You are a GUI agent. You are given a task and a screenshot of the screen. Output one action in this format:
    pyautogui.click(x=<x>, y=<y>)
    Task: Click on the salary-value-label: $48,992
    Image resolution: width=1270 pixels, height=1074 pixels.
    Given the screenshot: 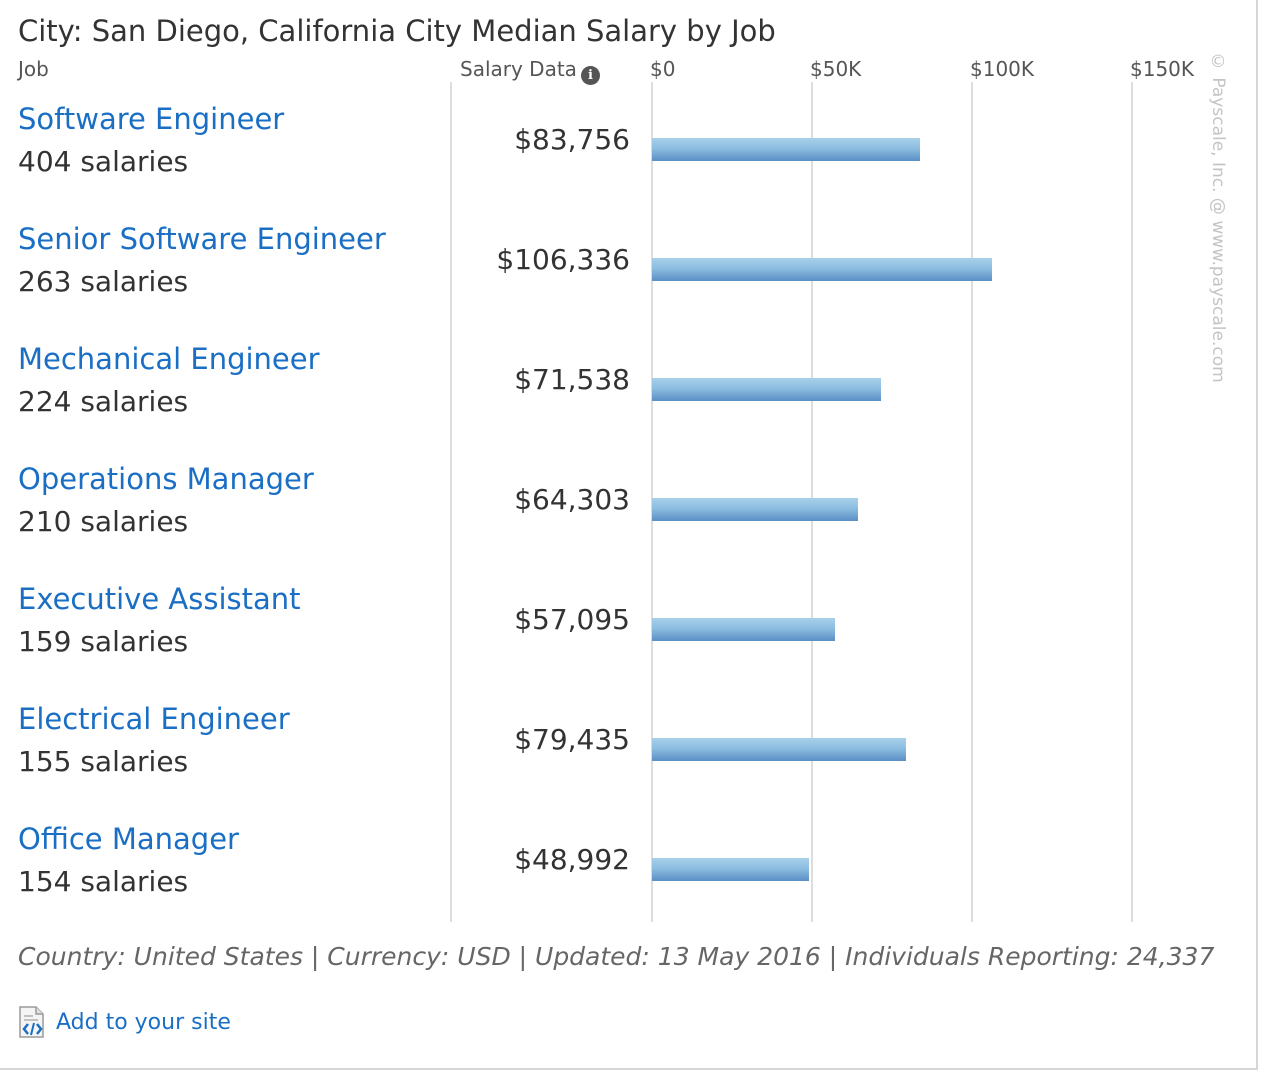 What is the action you would take?
    pyautogui.click(x=572, y=859)
    